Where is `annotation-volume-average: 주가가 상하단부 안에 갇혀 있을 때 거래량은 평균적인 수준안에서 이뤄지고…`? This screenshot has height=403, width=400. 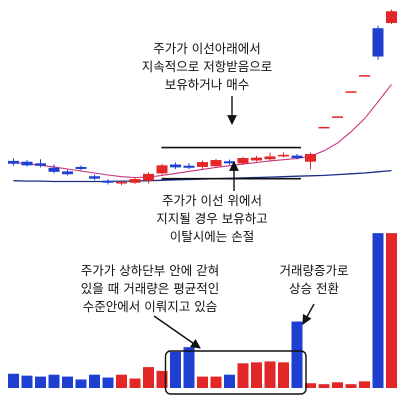
annotation-volume-average: 주가가 상하단부 안에 갇혀 있을 때 거래량은 평균적인 수준안에서 이뤄지고… is located at coordinates (150, 289).